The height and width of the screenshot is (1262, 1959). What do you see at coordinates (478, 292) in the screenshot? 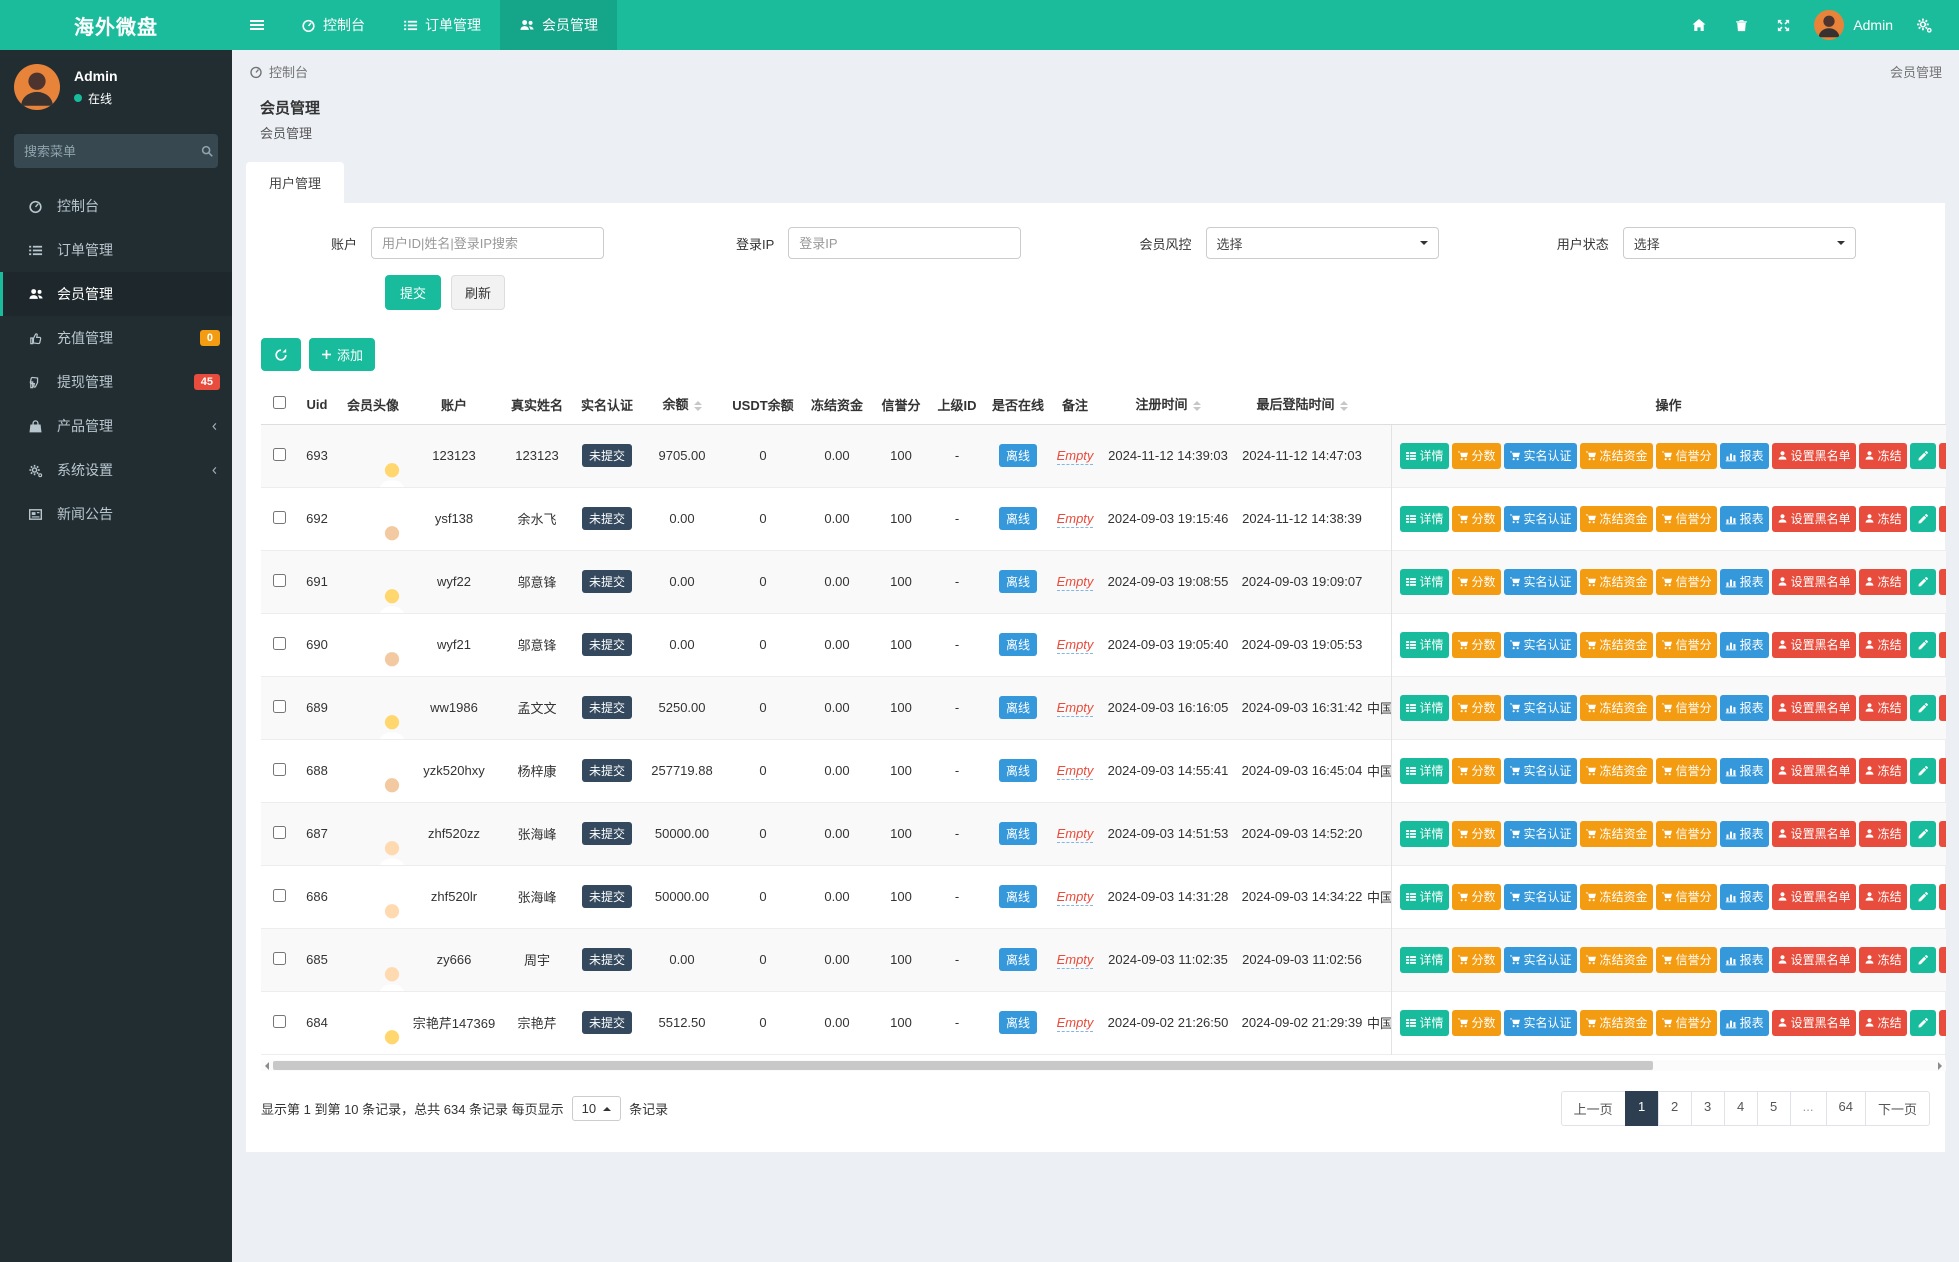
I see `refresh-filters-button: 刷新` at bounding box center [478, 292].